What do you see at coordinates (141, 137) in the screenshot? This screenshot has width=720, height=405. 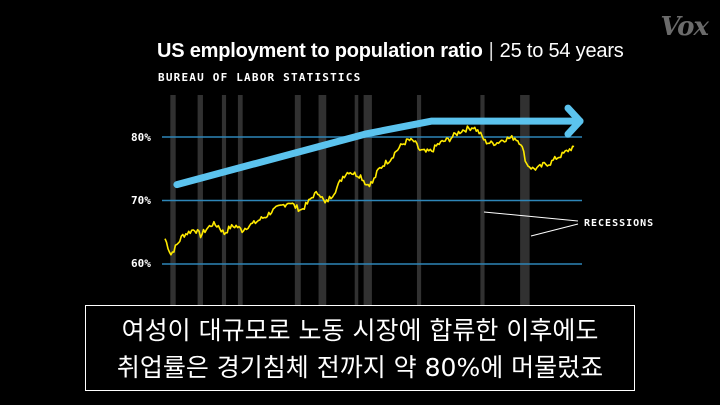 I see `y-tick-label: 80%` at bounding box center [141, 137].